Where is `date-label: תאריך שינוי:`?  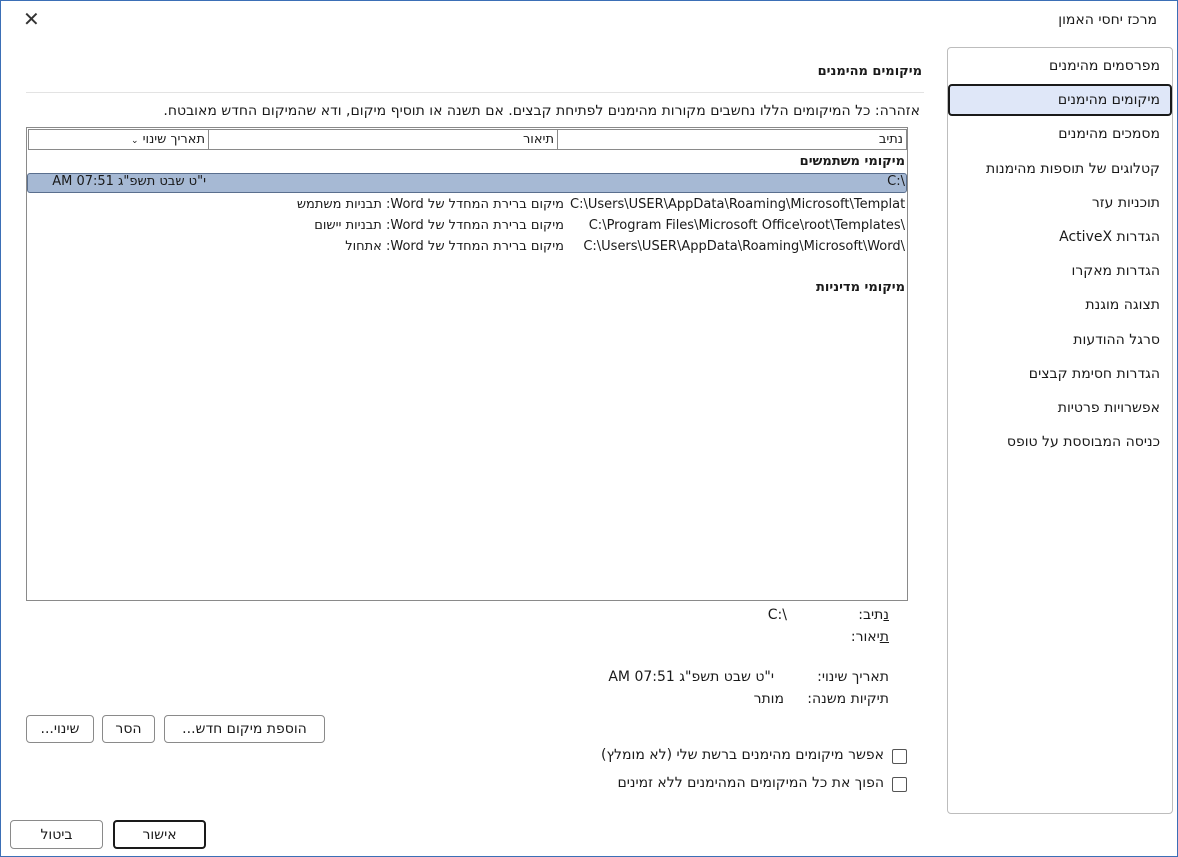
date-label: תאריך שינוי: is located at coordinates (853, 677).